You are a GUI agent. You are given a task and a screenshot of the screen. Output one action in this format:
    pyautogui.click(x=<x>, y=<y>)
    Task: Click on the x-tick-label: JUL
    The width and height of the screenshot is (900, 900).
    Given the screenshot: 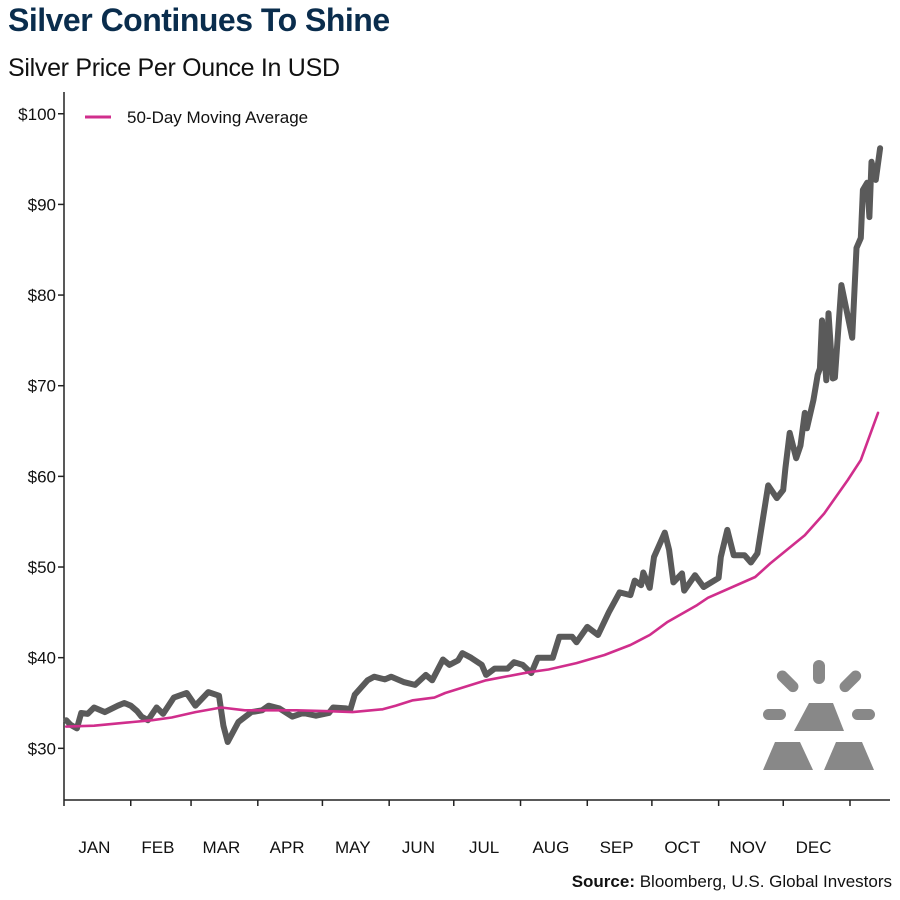 What is the action you would take?
    pyautogui.click(x=484, y=847)
    